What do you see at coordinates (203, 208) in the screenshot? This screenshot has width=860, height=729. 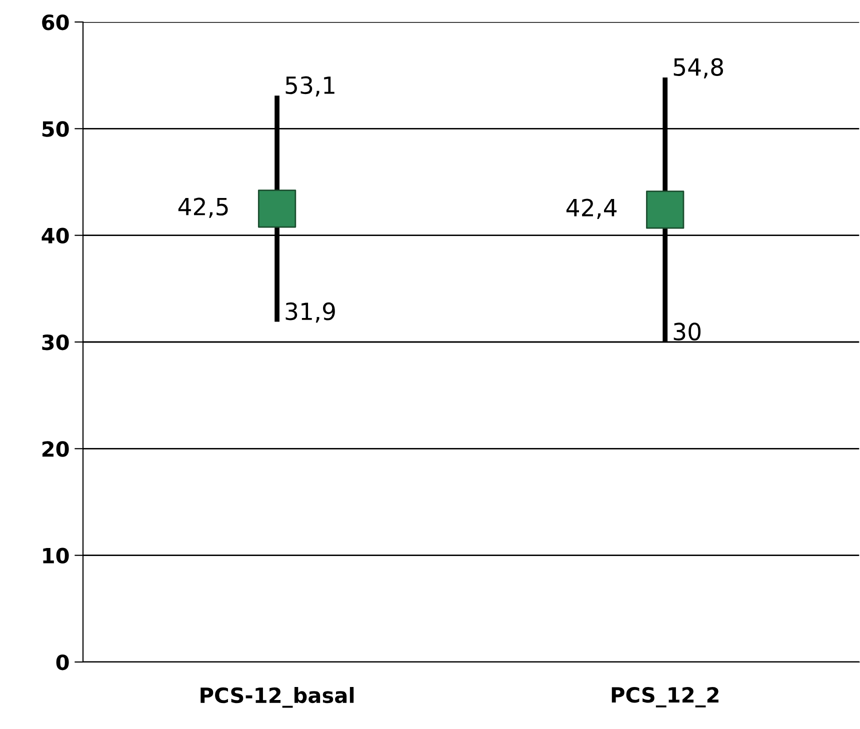 I see `data-label: 42,5` at bounding box center [203, 208].